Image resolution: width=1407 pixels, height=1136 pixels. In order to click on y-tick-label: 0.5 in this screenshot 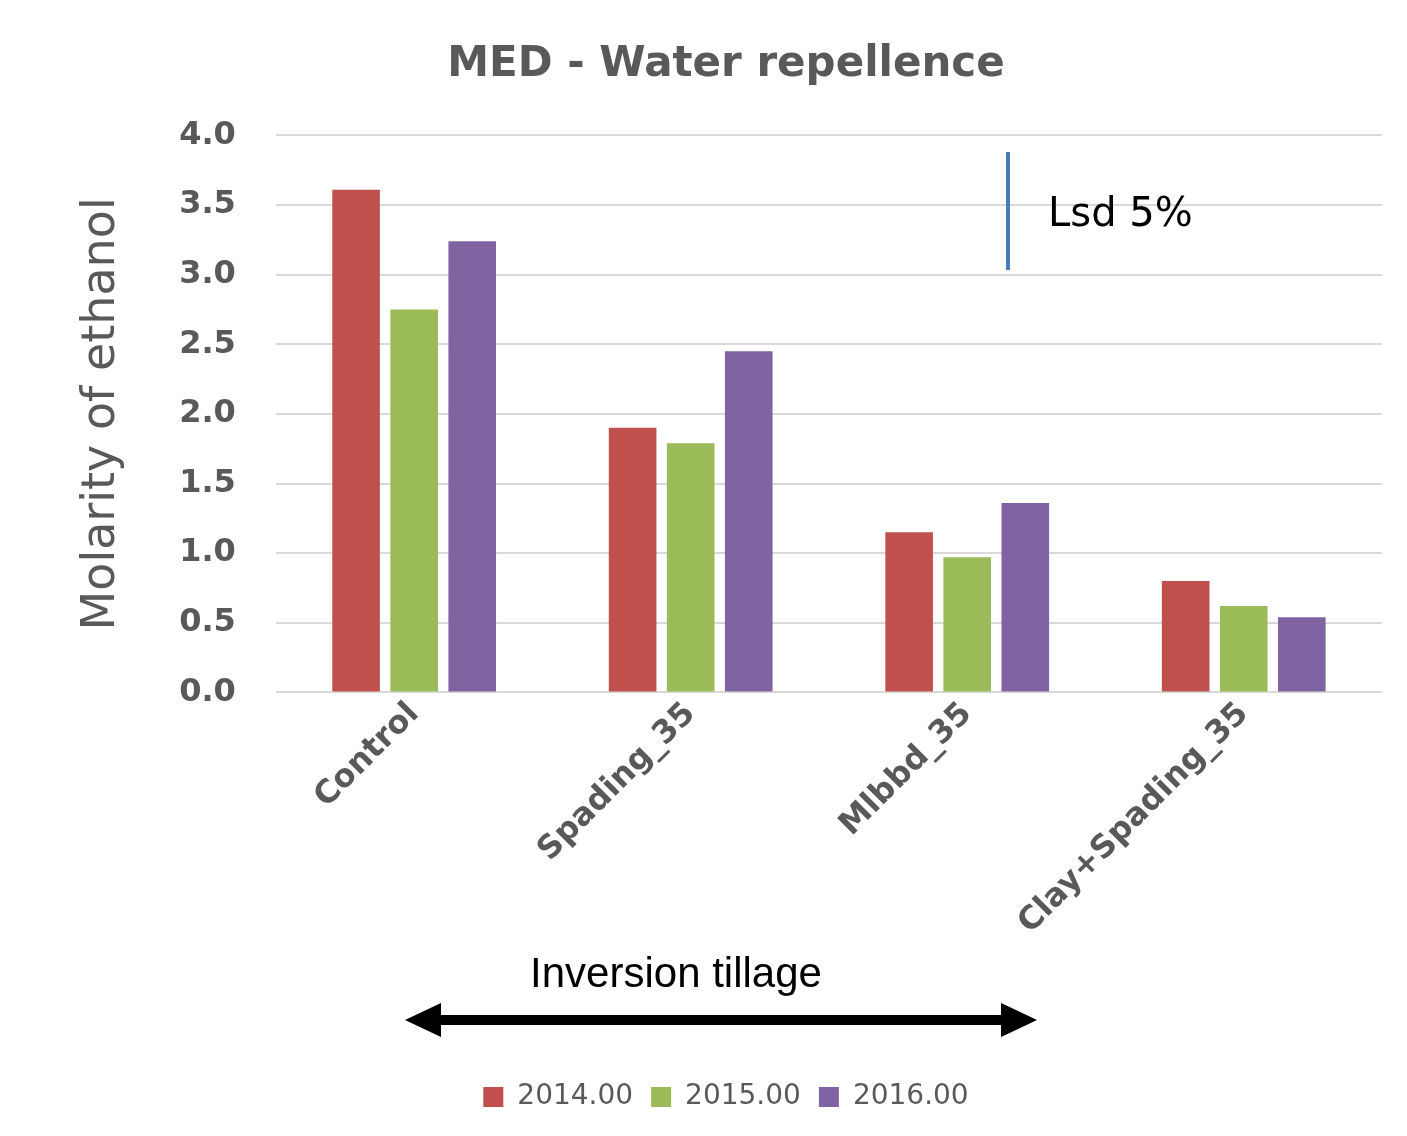, I will do `click(207, 620)`.